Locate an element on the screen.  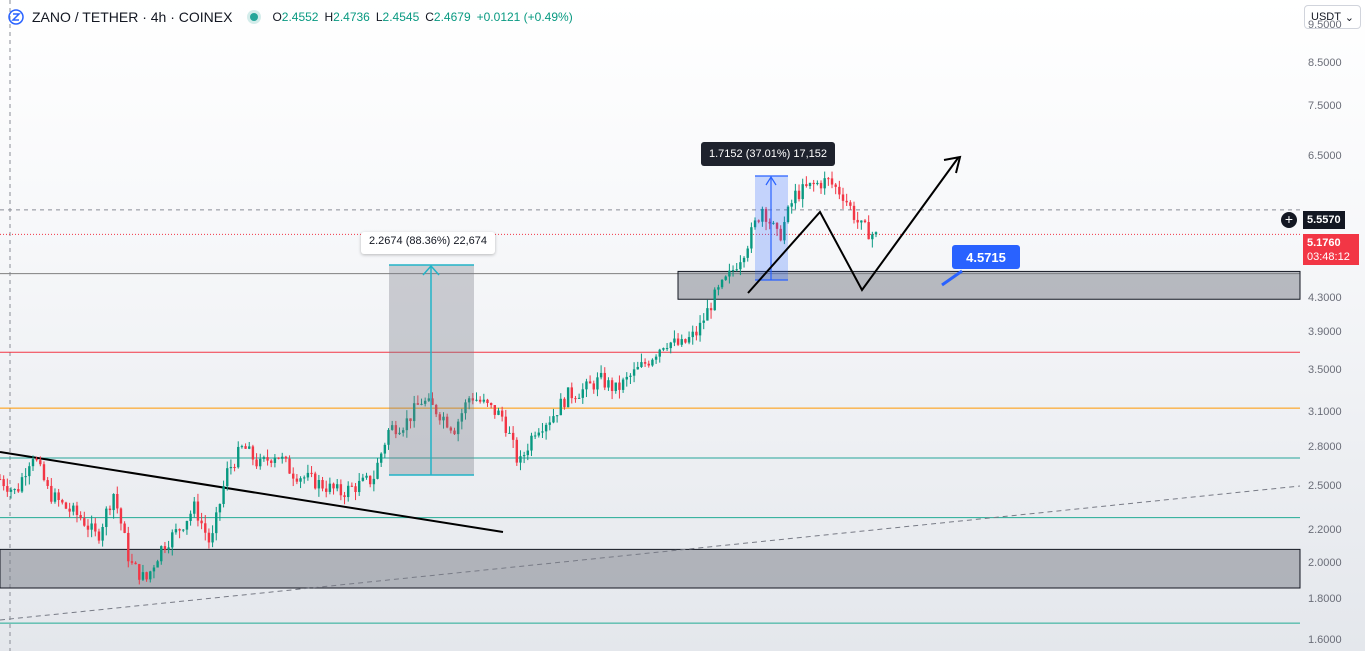
ohlc-low-value: 2.4545 is located at coordinates (401, 17).